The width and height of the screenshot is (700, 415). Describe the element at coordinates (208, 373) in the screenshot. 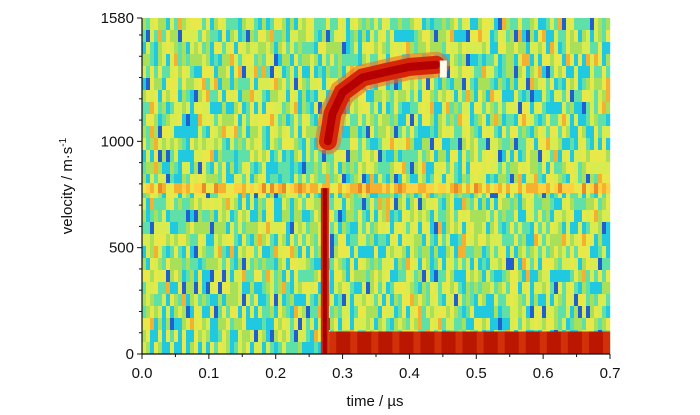

I see `x-tick-label: 0.1` at that location.